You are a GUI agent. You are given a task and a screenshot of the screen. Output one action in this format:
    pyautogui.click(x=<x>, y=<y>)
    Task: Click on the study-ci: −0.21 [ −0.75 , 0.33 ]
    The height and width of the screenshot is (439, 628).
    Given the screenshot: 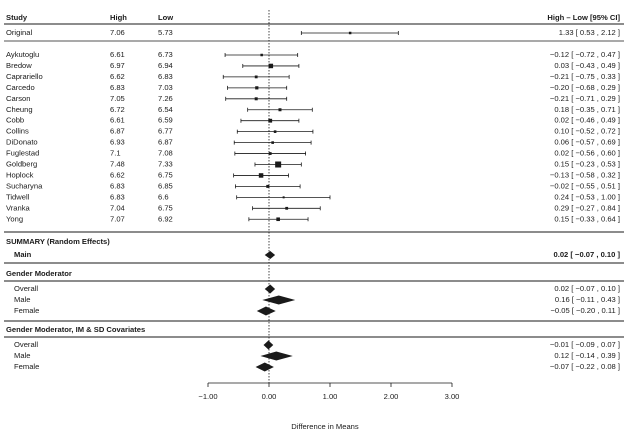 What is the action you would take?
    pyautogui.click(x=585, y=76)
    